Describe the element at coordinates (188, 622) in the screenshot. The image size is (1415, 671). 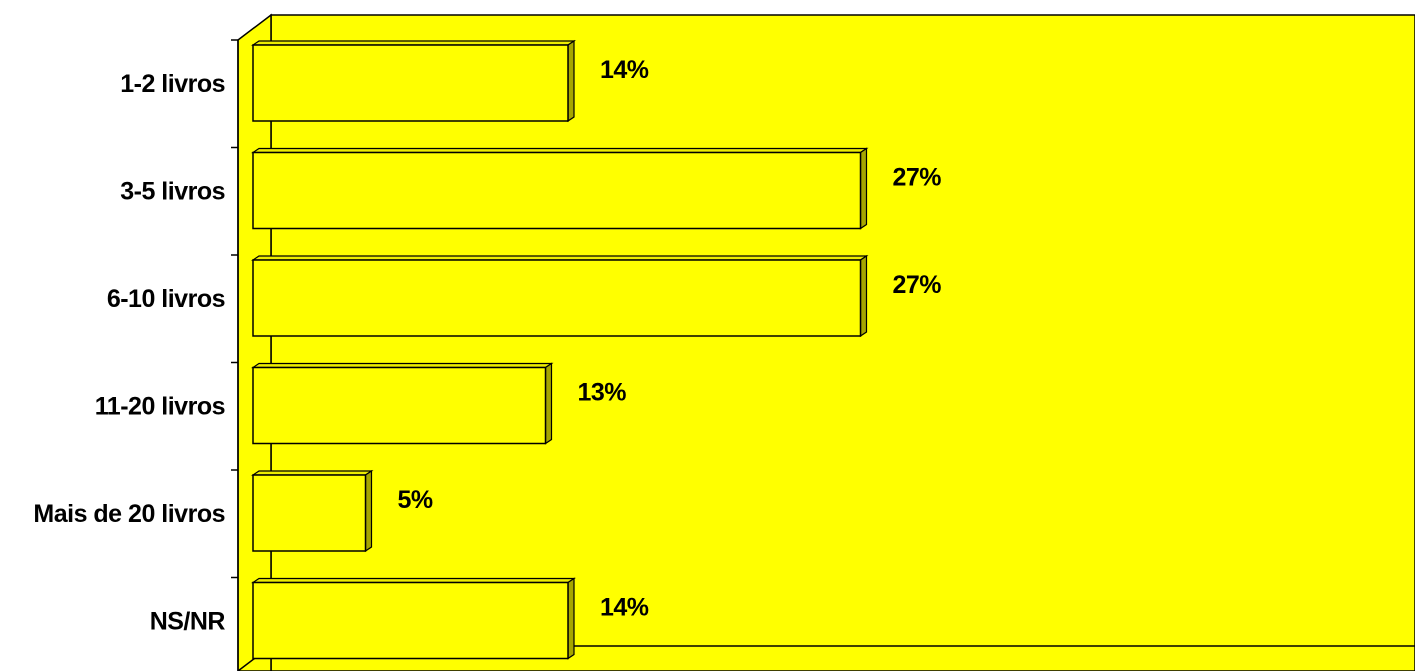
I see `category-label: NS/NR` at that location.